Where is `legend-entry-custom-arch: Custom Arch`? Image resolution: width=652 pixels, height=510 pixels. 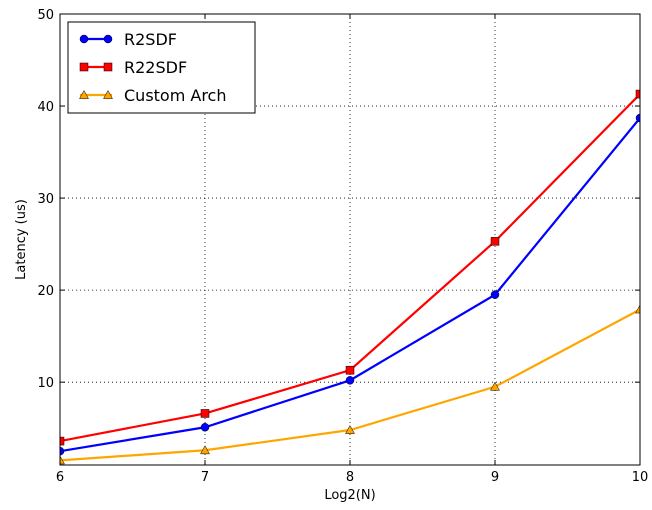
legend-entry-custom-arch: Custom Arch is located at coordinates (153, 95).